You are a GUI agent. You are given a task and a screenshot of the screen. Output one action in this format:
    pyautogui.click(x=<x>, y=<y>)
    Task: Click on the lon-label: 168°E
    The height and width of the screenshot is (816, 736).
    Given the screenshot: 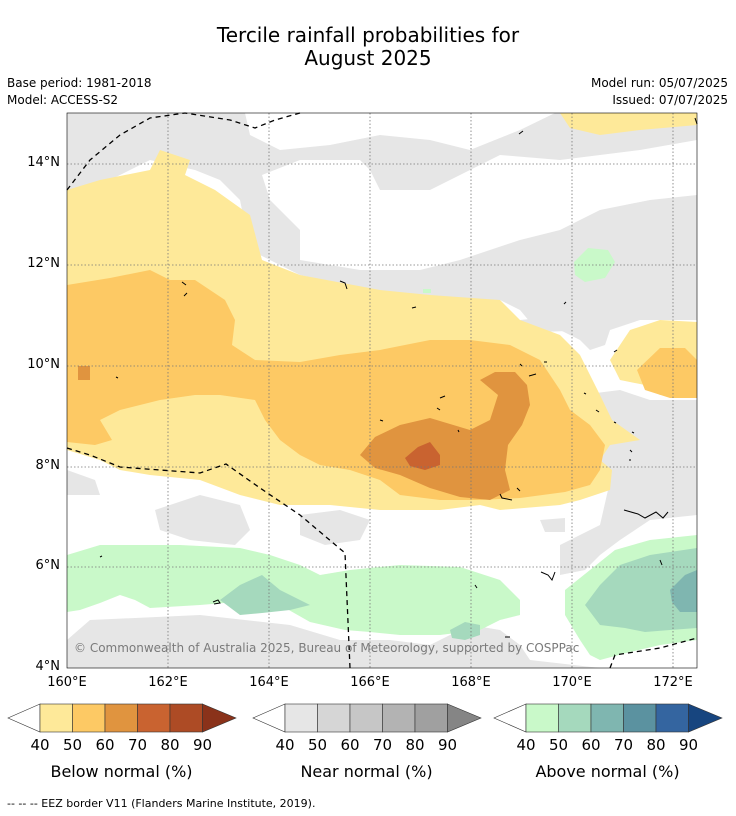 What is the action you would take?
    pyautogui.click(x=471, y=682)
    